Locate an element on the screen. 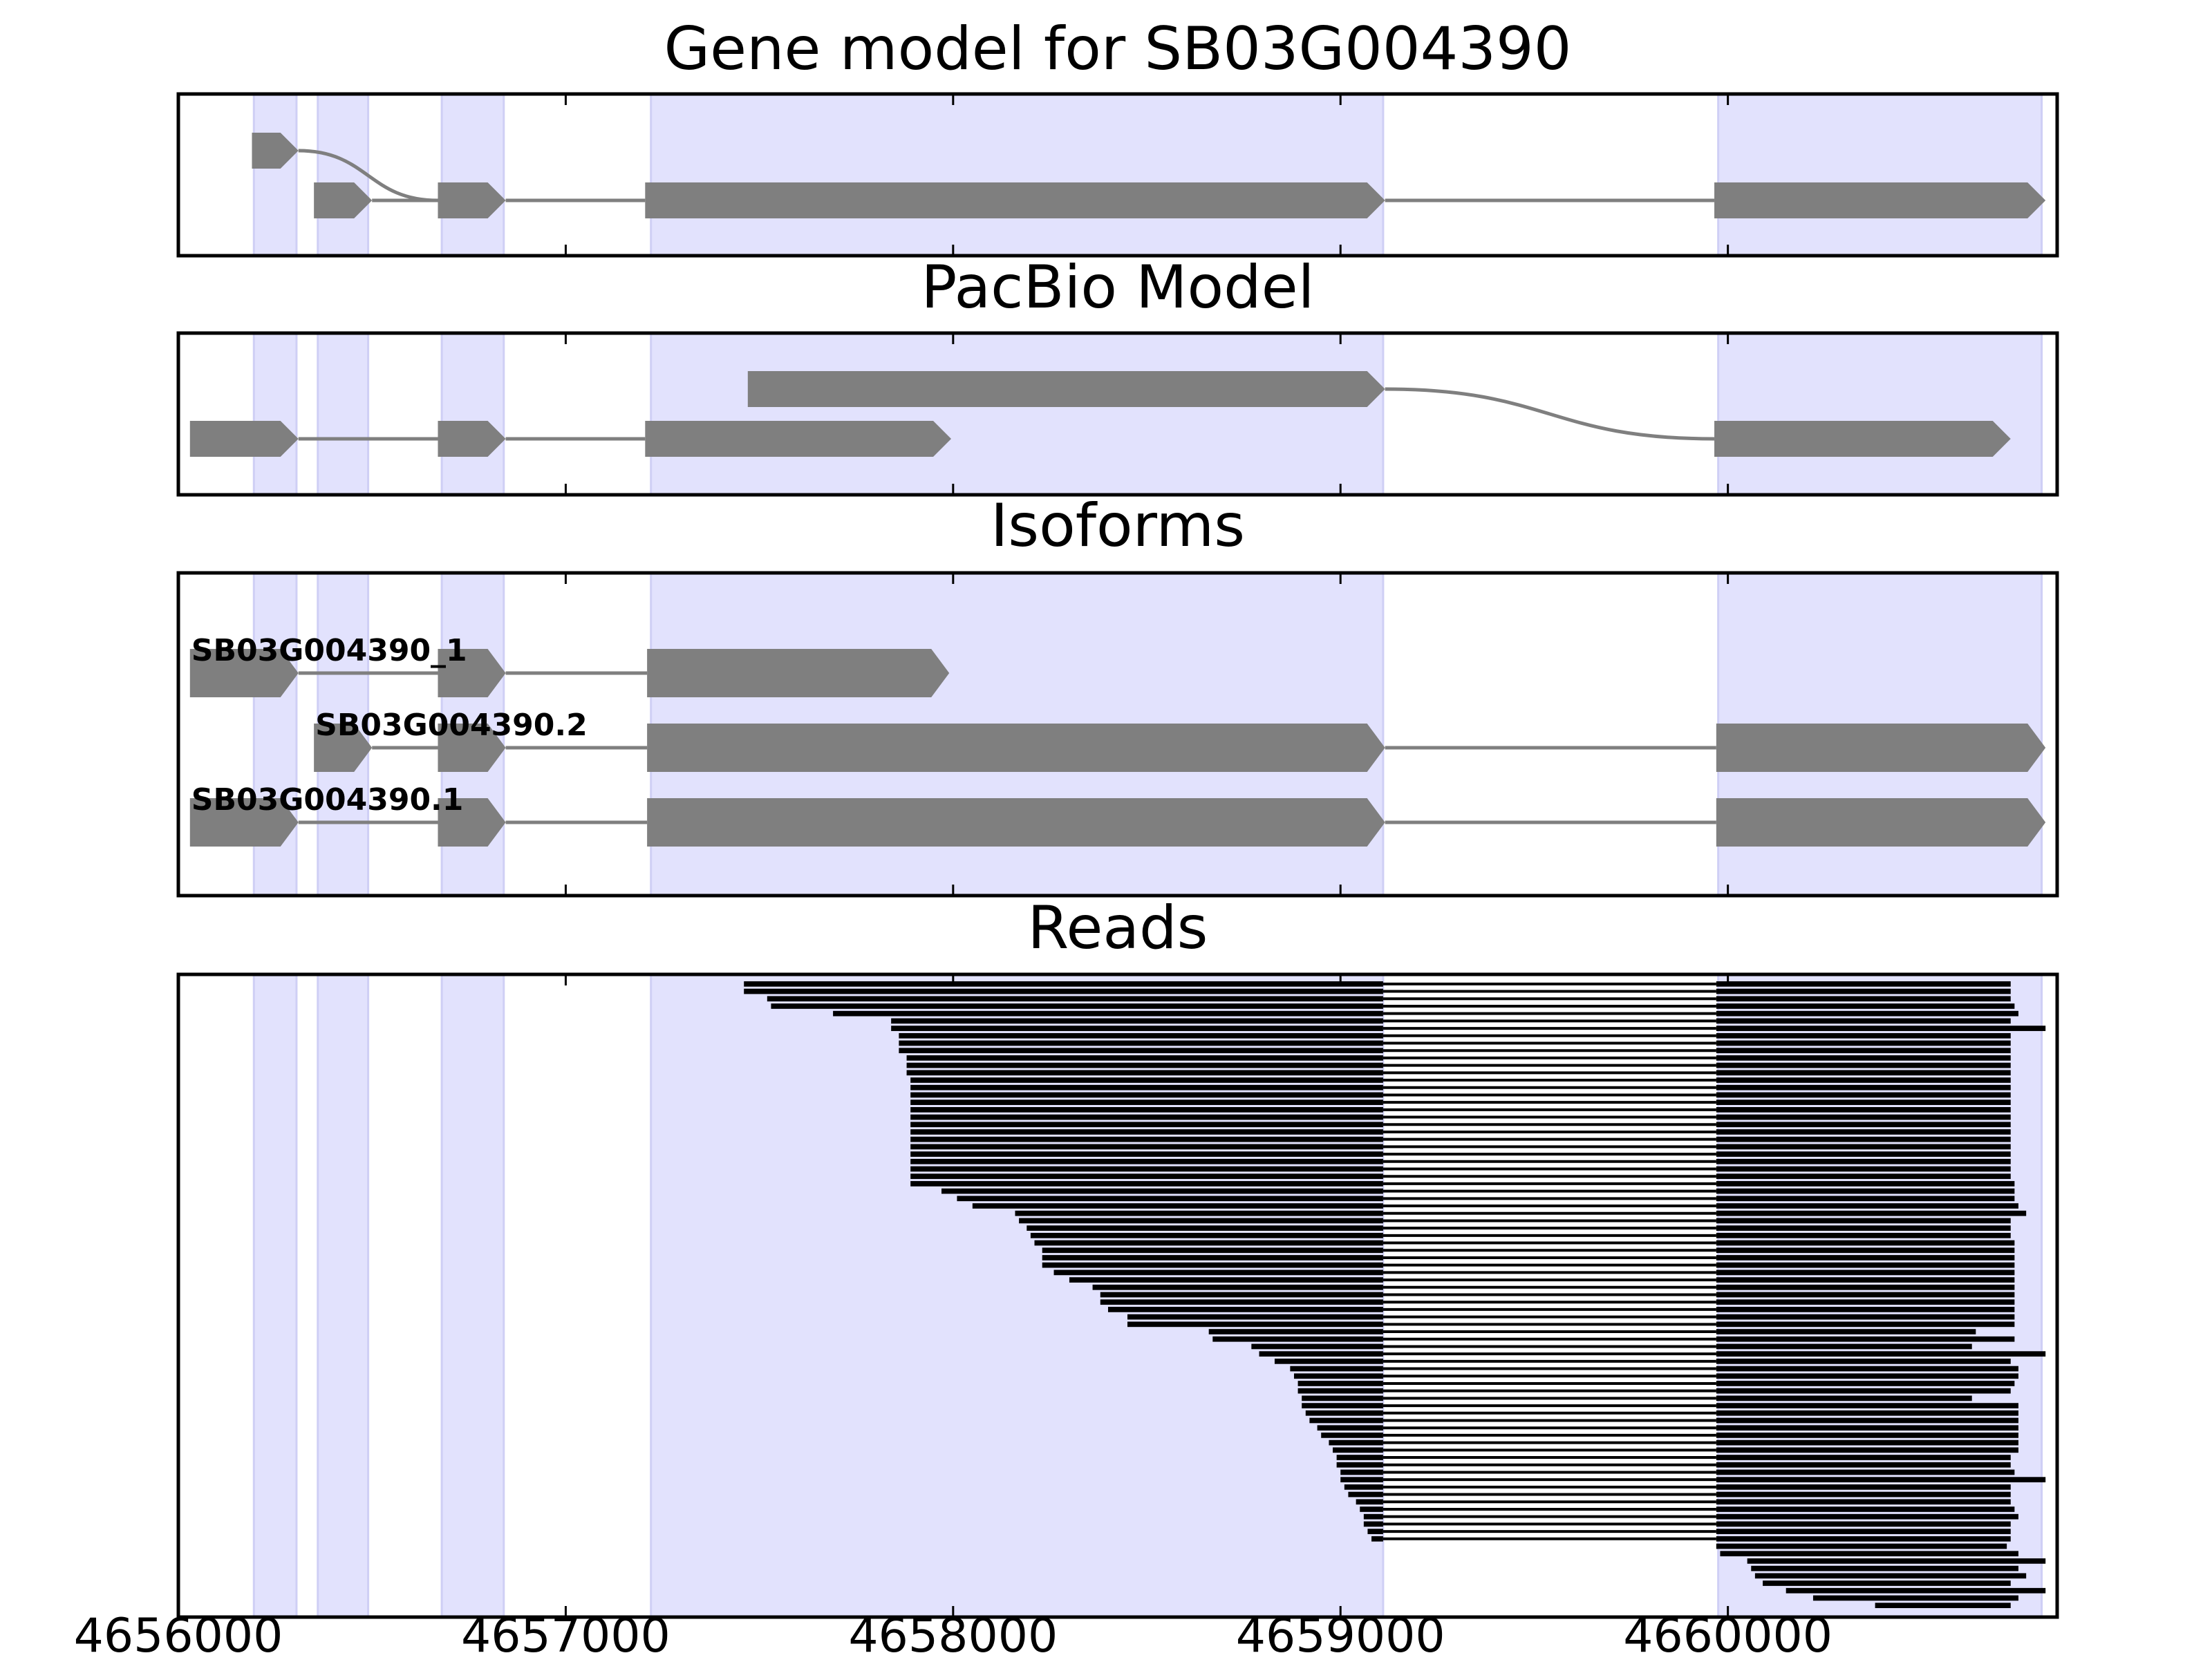 This screenshot has height=1662, width=2212. x-tick-label: 4657000 is located at coordinates (566, 1634).